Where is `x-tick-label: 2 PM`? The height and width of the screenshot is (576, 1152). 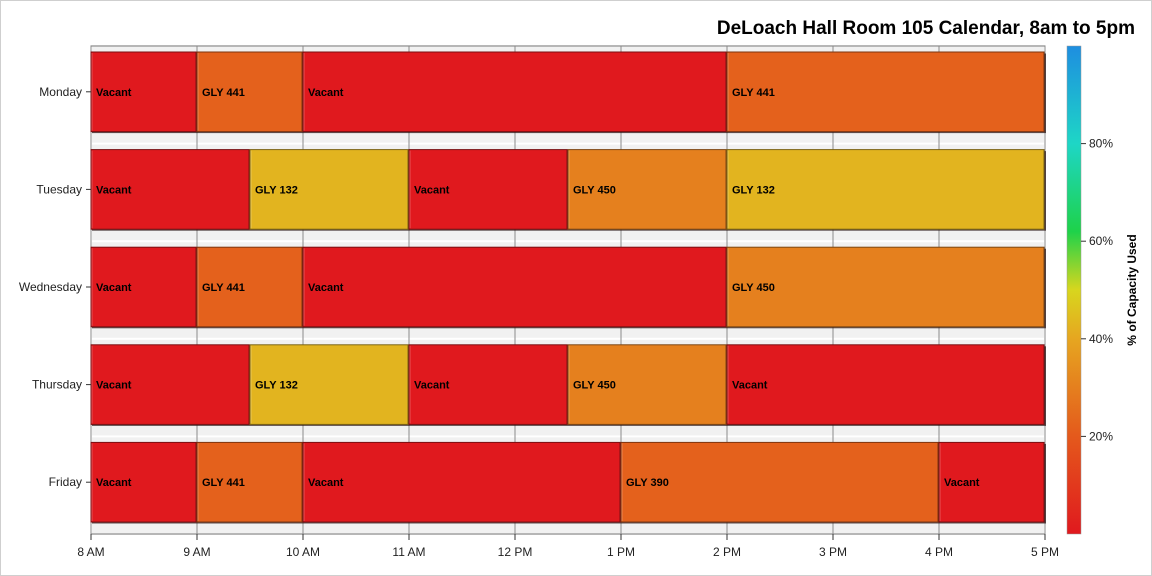
x-tick-label: 2 PM is located at coordinates (727, 552).